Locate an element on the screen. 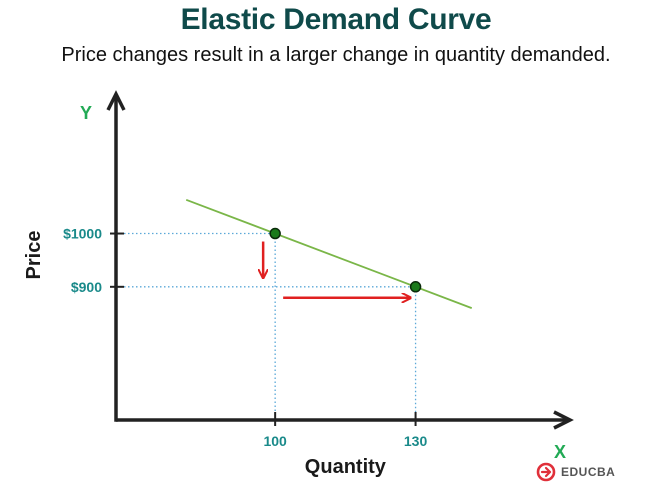  demand-curve-line is located at coordinates (329, 253).